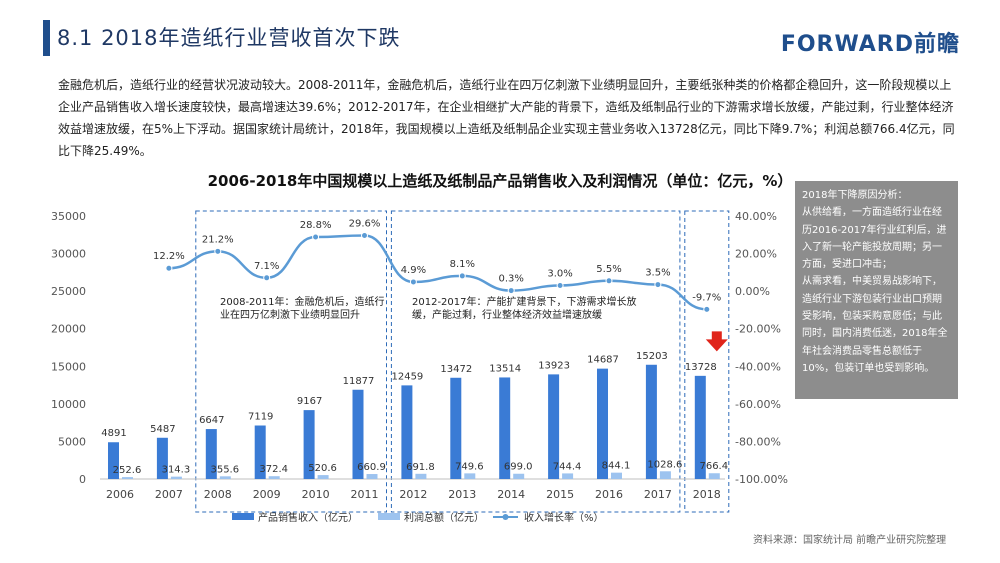 This screenshot has height=563, width=1000. What do you see at coordinates (559, 274) in the screenshot?
I see `growth-rate-label: 3.0%` at bounding box center [559, 274].